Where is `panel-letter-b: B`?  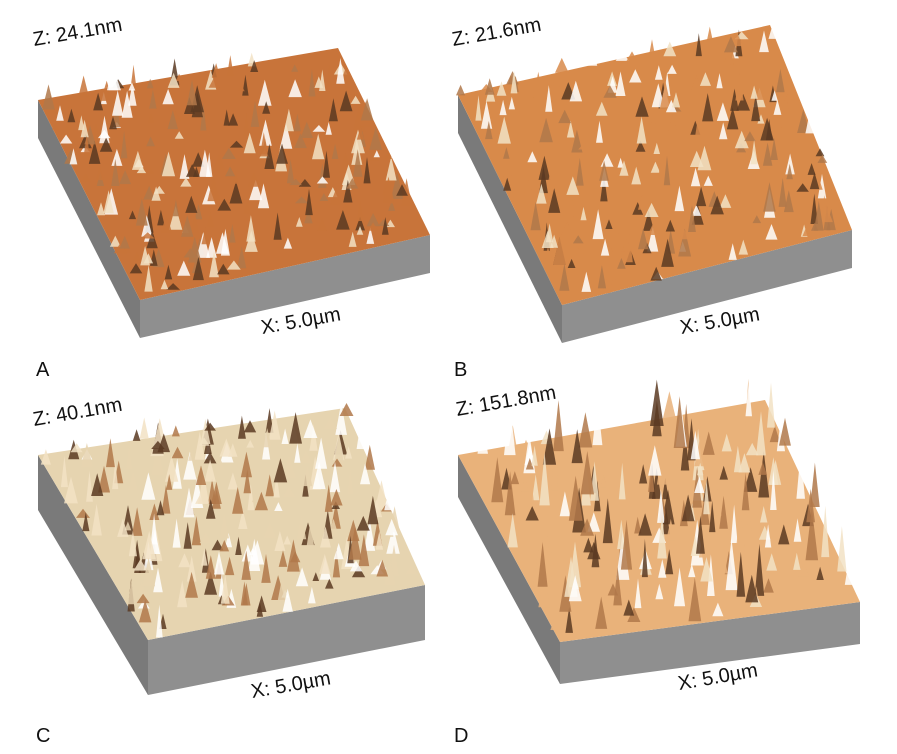
panel-letter-b: B is located at coordinates (461, 370).